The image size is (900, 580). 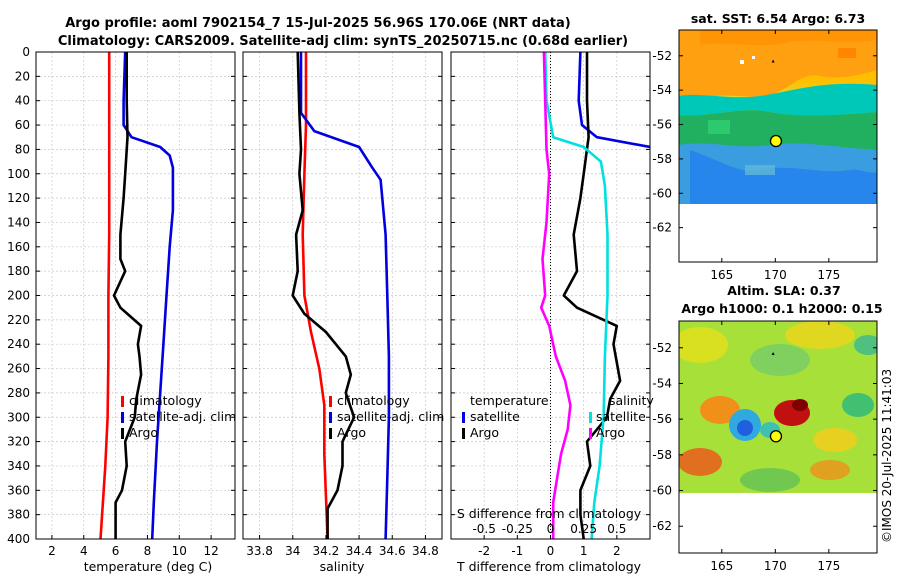 I want to click on y-tick-label: 360, so click(x=18, y=490).